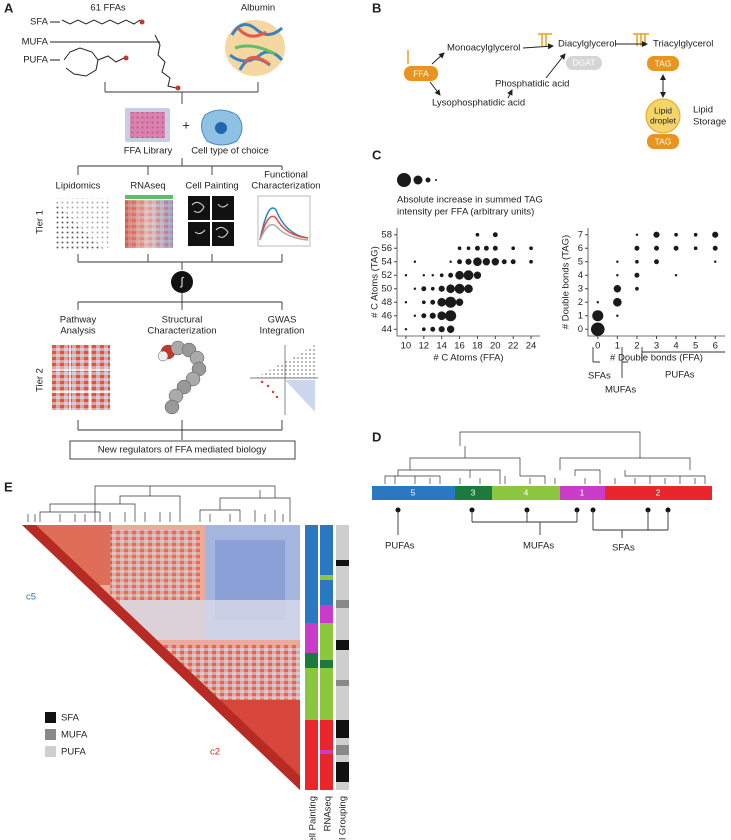  What do you see at coordinates (566, 282) in the screenshot?
I see `y-axis-label: # Double bonds (TAG)` at bounding box center [566, 282].